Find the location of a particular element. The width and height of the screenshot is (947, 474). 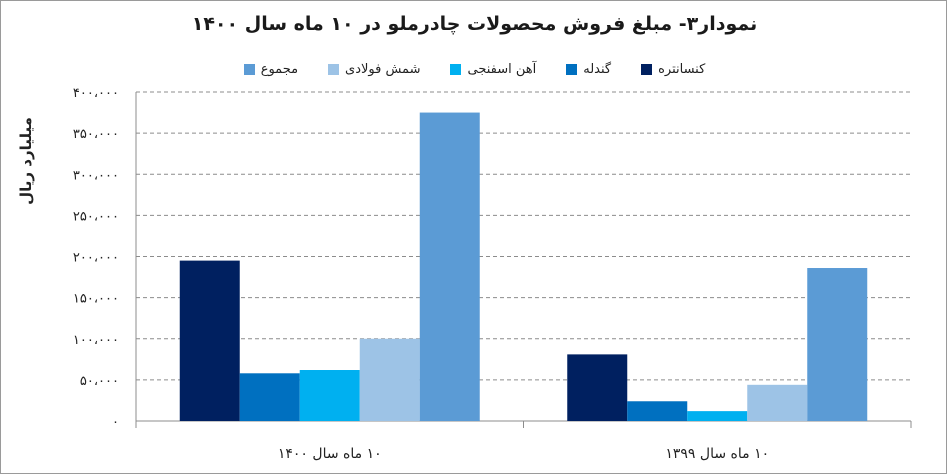

chart-legend: کنسانتره گندله آهن اسفنجی شمش فولادی مجموع is located at coordinates (474, 69).